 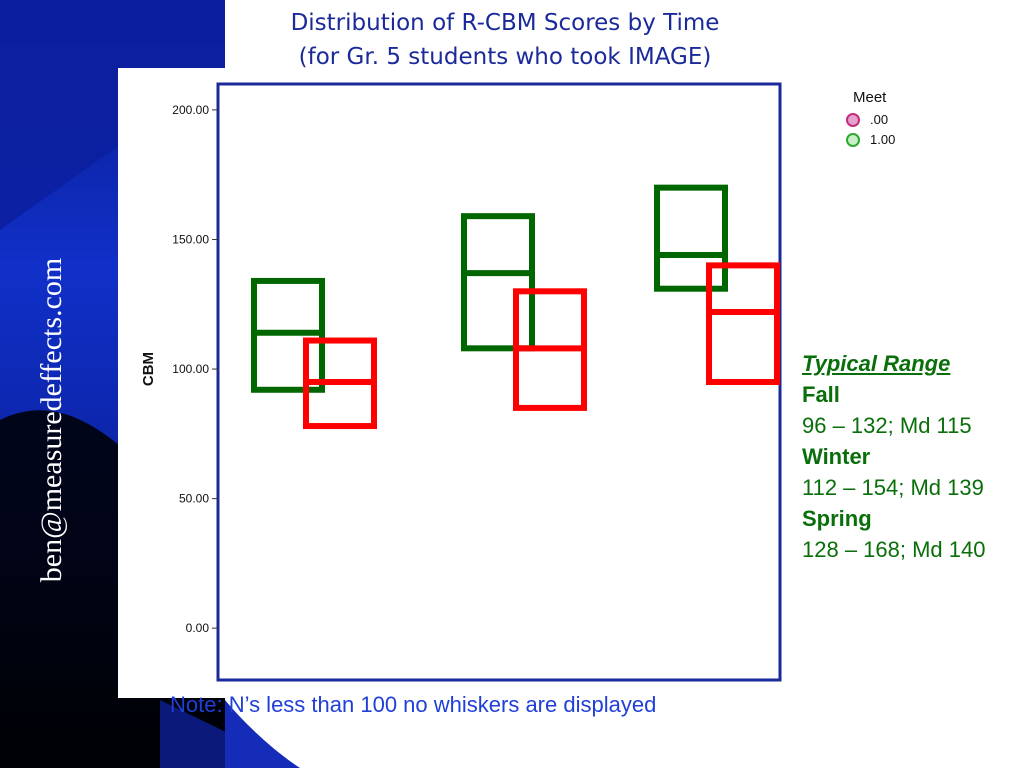 What do you see at coordinates (51, 420) in the screenshot?
I see `side-email-text: ben@measuredeffects.com` at bounding box center [51, 420].